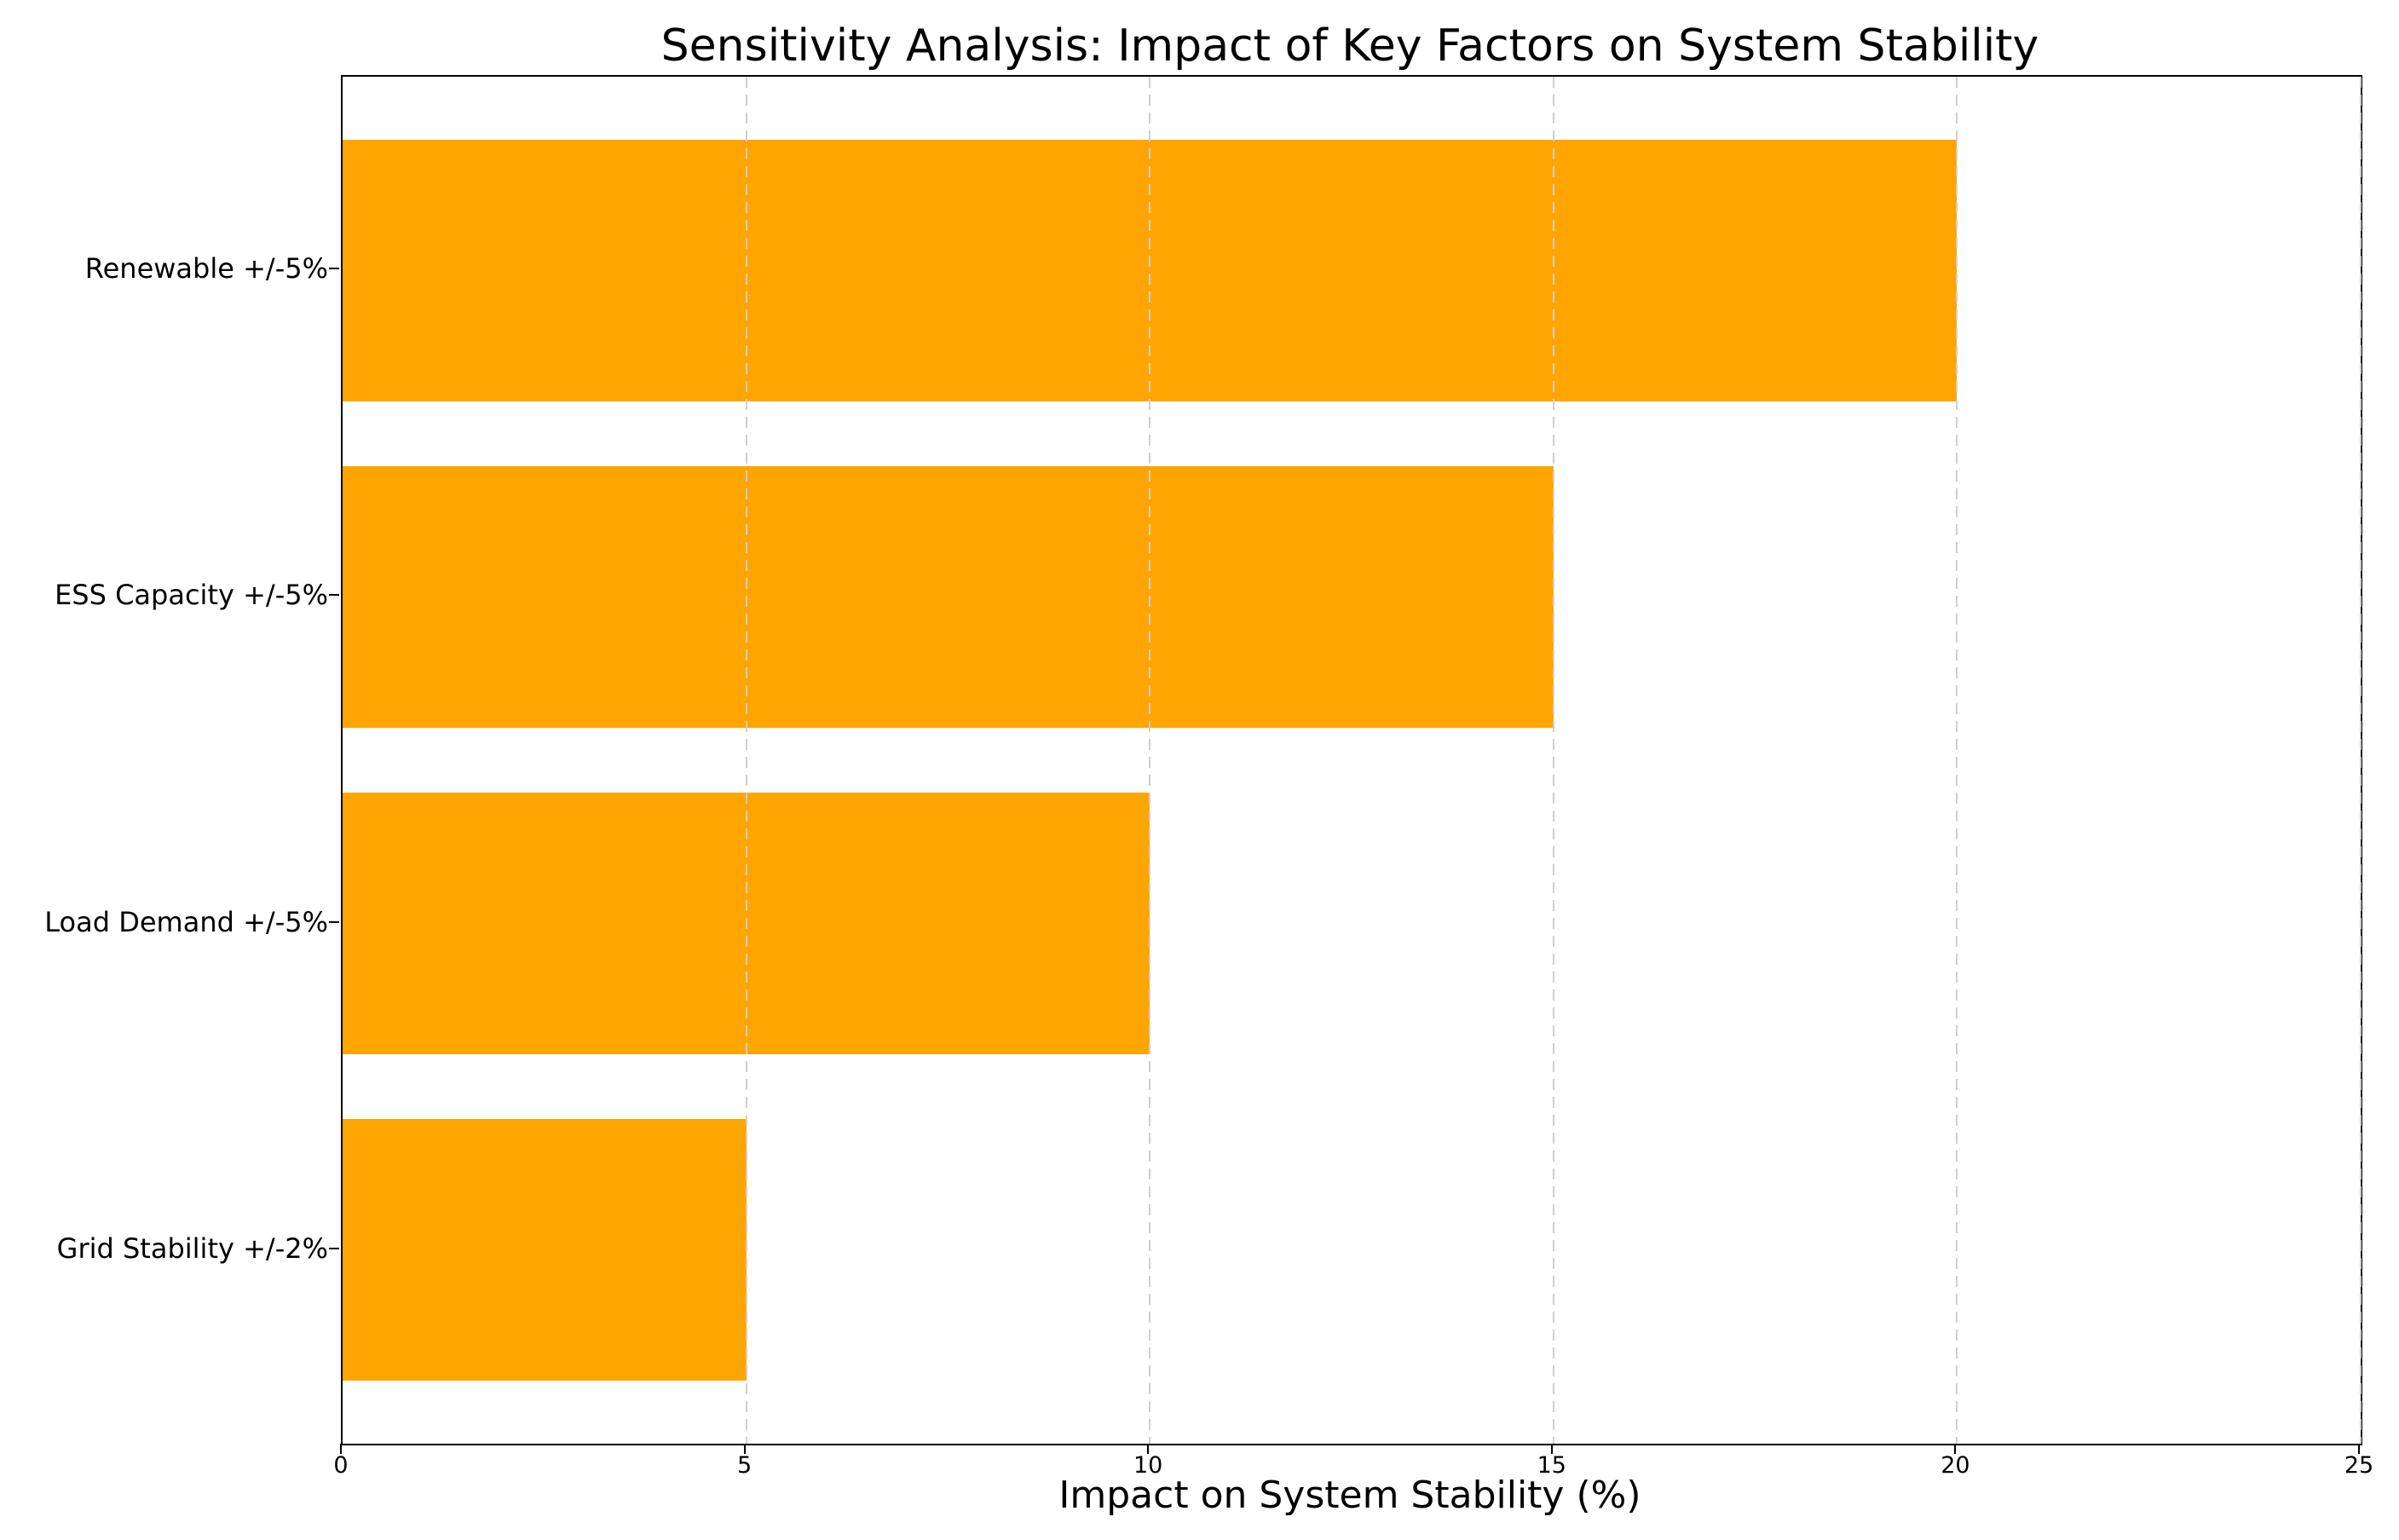 The height and width of the screenshot is (1540, 2399). What do you see at coordinates (192, 1248) in the screenshot?
I see `y-tick-label: Grid Stability +/-2%` at bounding box center [192, 1248].